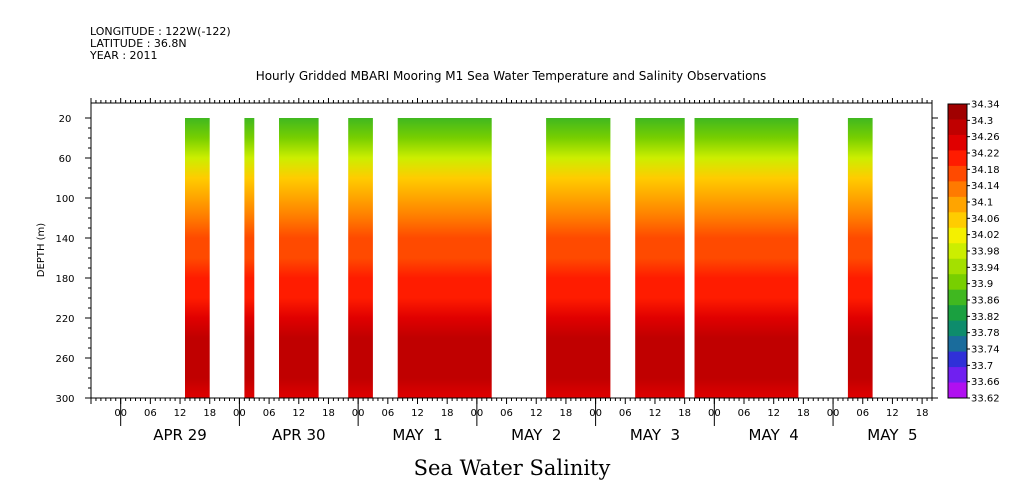 This screenshot has height=504, width=1009. Describe the element at coordinates (536, 435) in the screenshot. I see `x-day-label: MAY 2` at that location.